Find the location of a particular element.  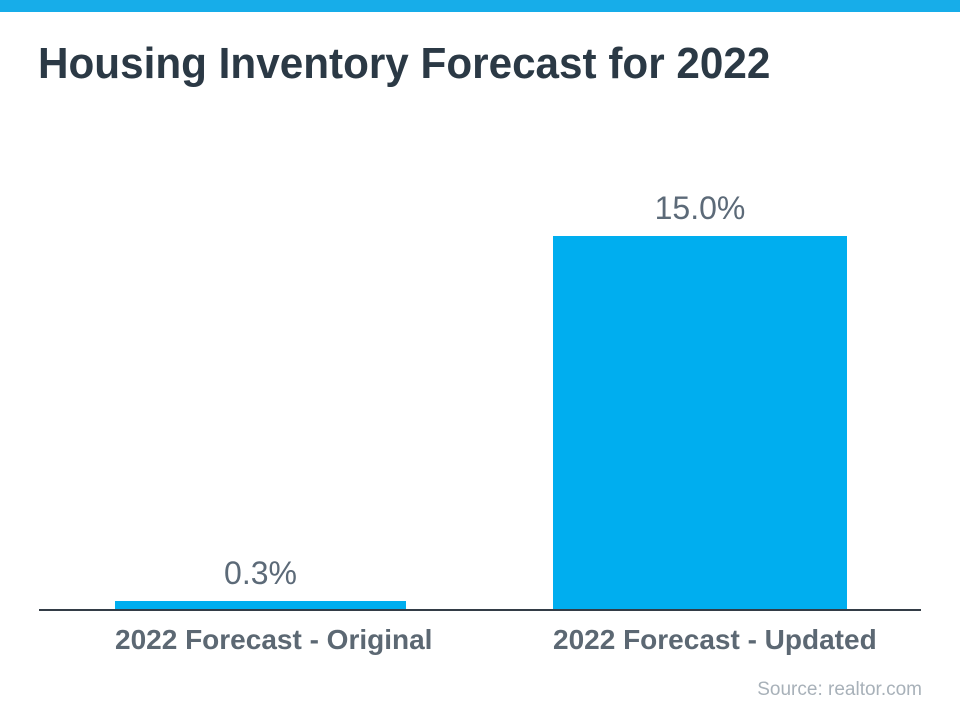

chart-title: Housing Inventory Forecast for 2022 is located at coordinates (404, 63).